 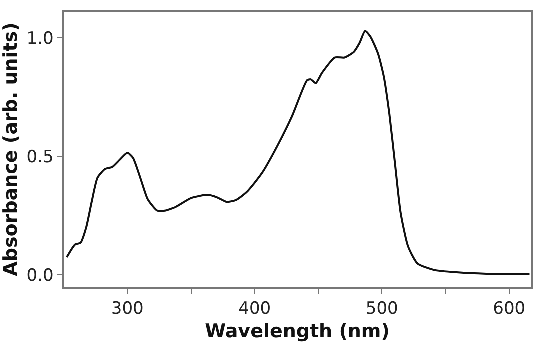 I want to click on x-tick-label: 600, so click(x=509, y=309).